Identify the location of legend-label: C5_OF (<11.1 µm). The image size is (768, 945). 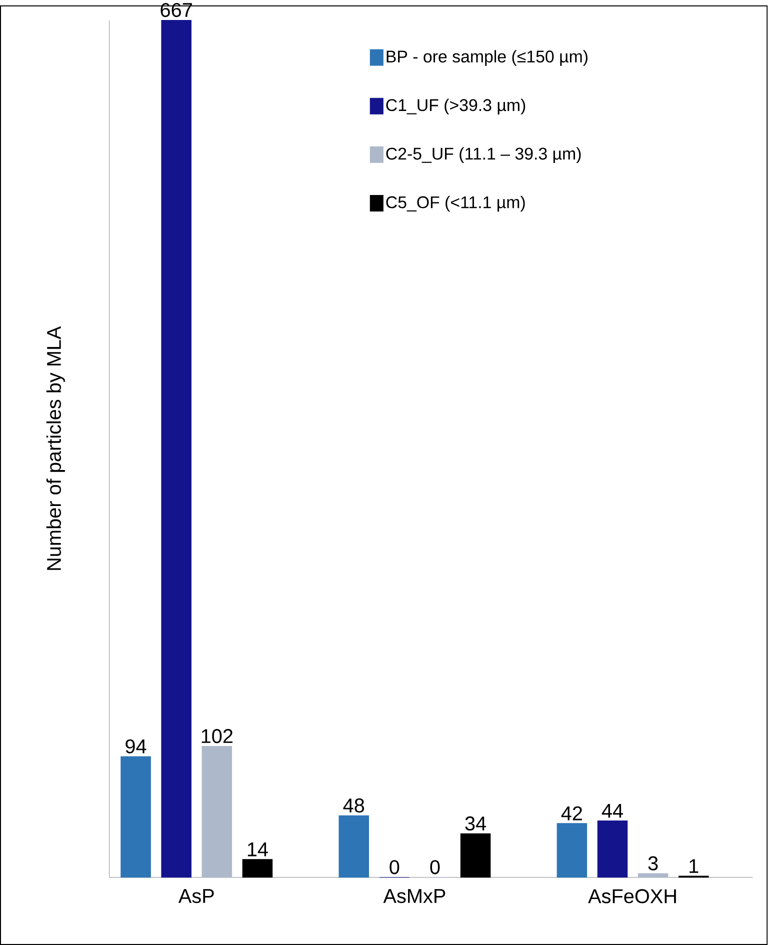
(455, 204).